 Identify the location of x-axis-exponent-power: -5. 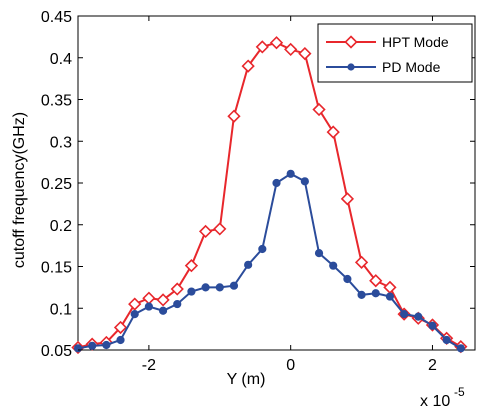
(459, 392).